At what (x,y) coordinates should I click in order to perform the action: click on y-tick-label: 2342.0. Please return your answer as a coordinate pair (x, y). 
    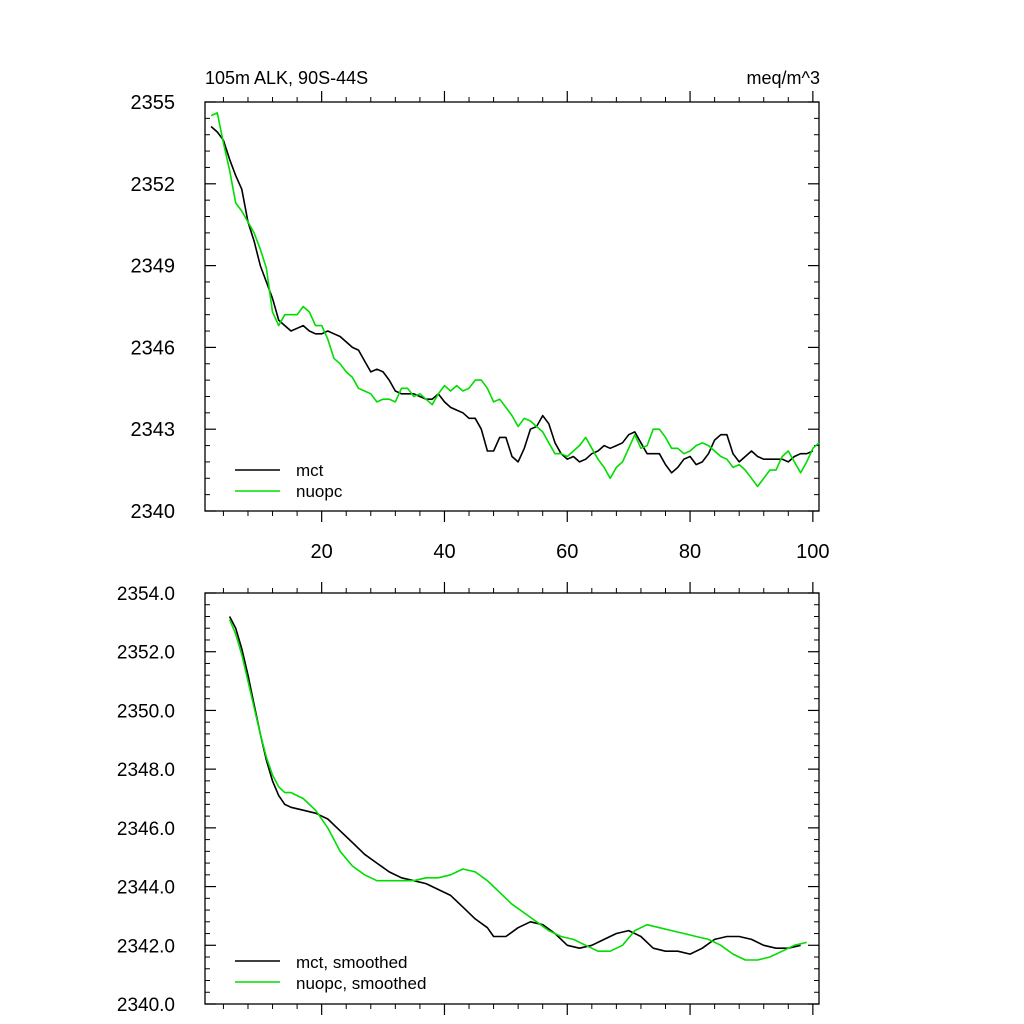
    Looking at the image, I should click on (146, 946).